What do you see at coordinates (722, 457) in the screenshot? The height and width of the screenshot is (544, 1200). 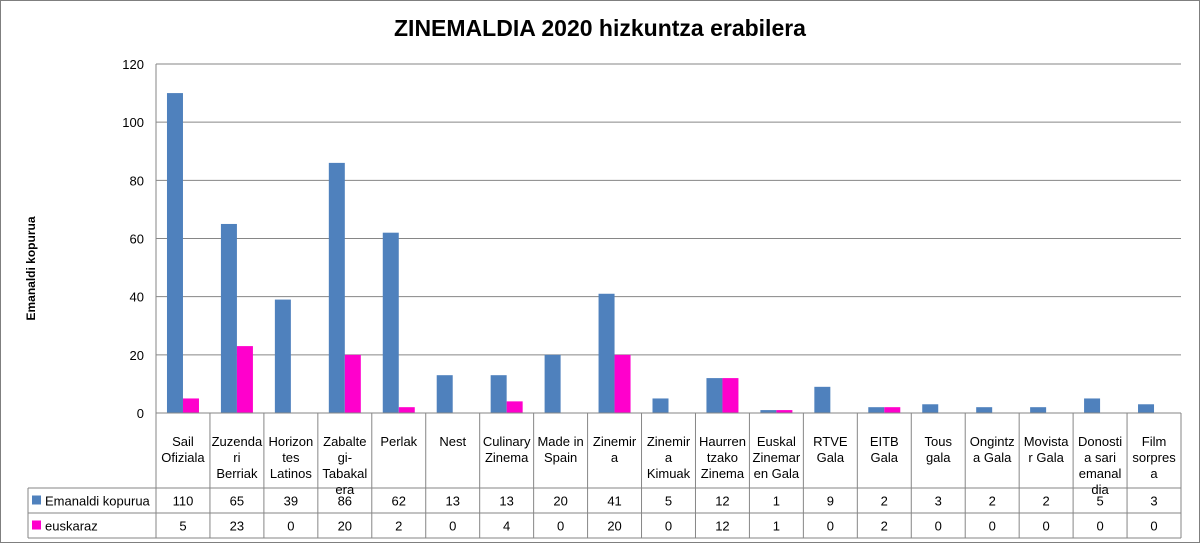 I see `x-category-label: Haurren tzako Zinema` at bounding box center [722, 457].